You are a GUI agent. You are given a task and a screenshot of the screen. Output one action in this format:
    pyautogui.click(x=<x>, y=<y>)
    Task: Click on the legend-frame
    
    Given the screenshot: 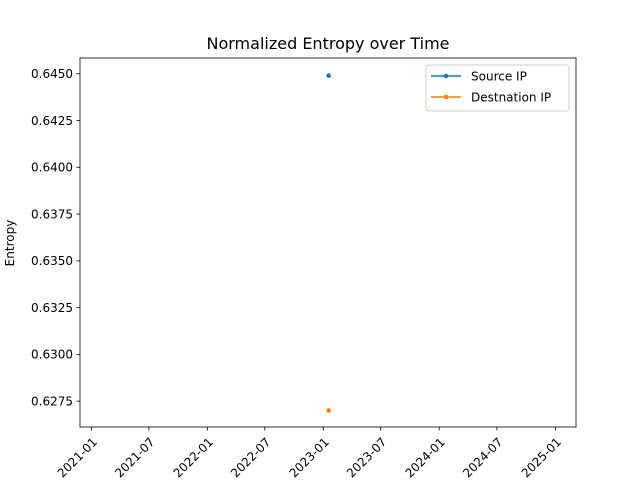 What is the action you would take?
    pyautogui.click(x=497, y=88)
    